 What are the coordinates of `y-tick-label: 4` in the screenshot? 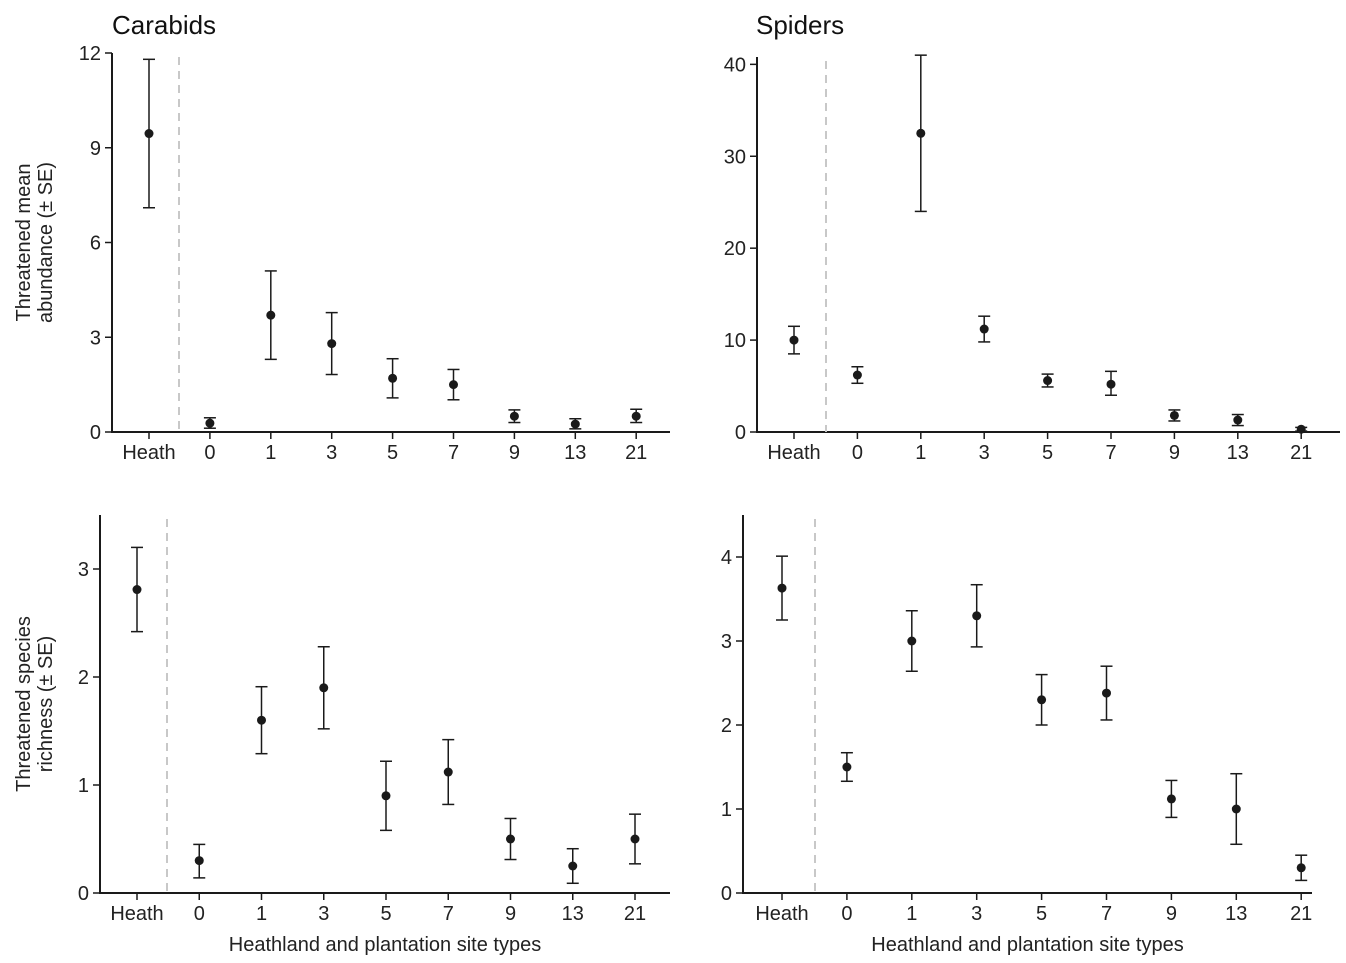 It's located at (726, 558).